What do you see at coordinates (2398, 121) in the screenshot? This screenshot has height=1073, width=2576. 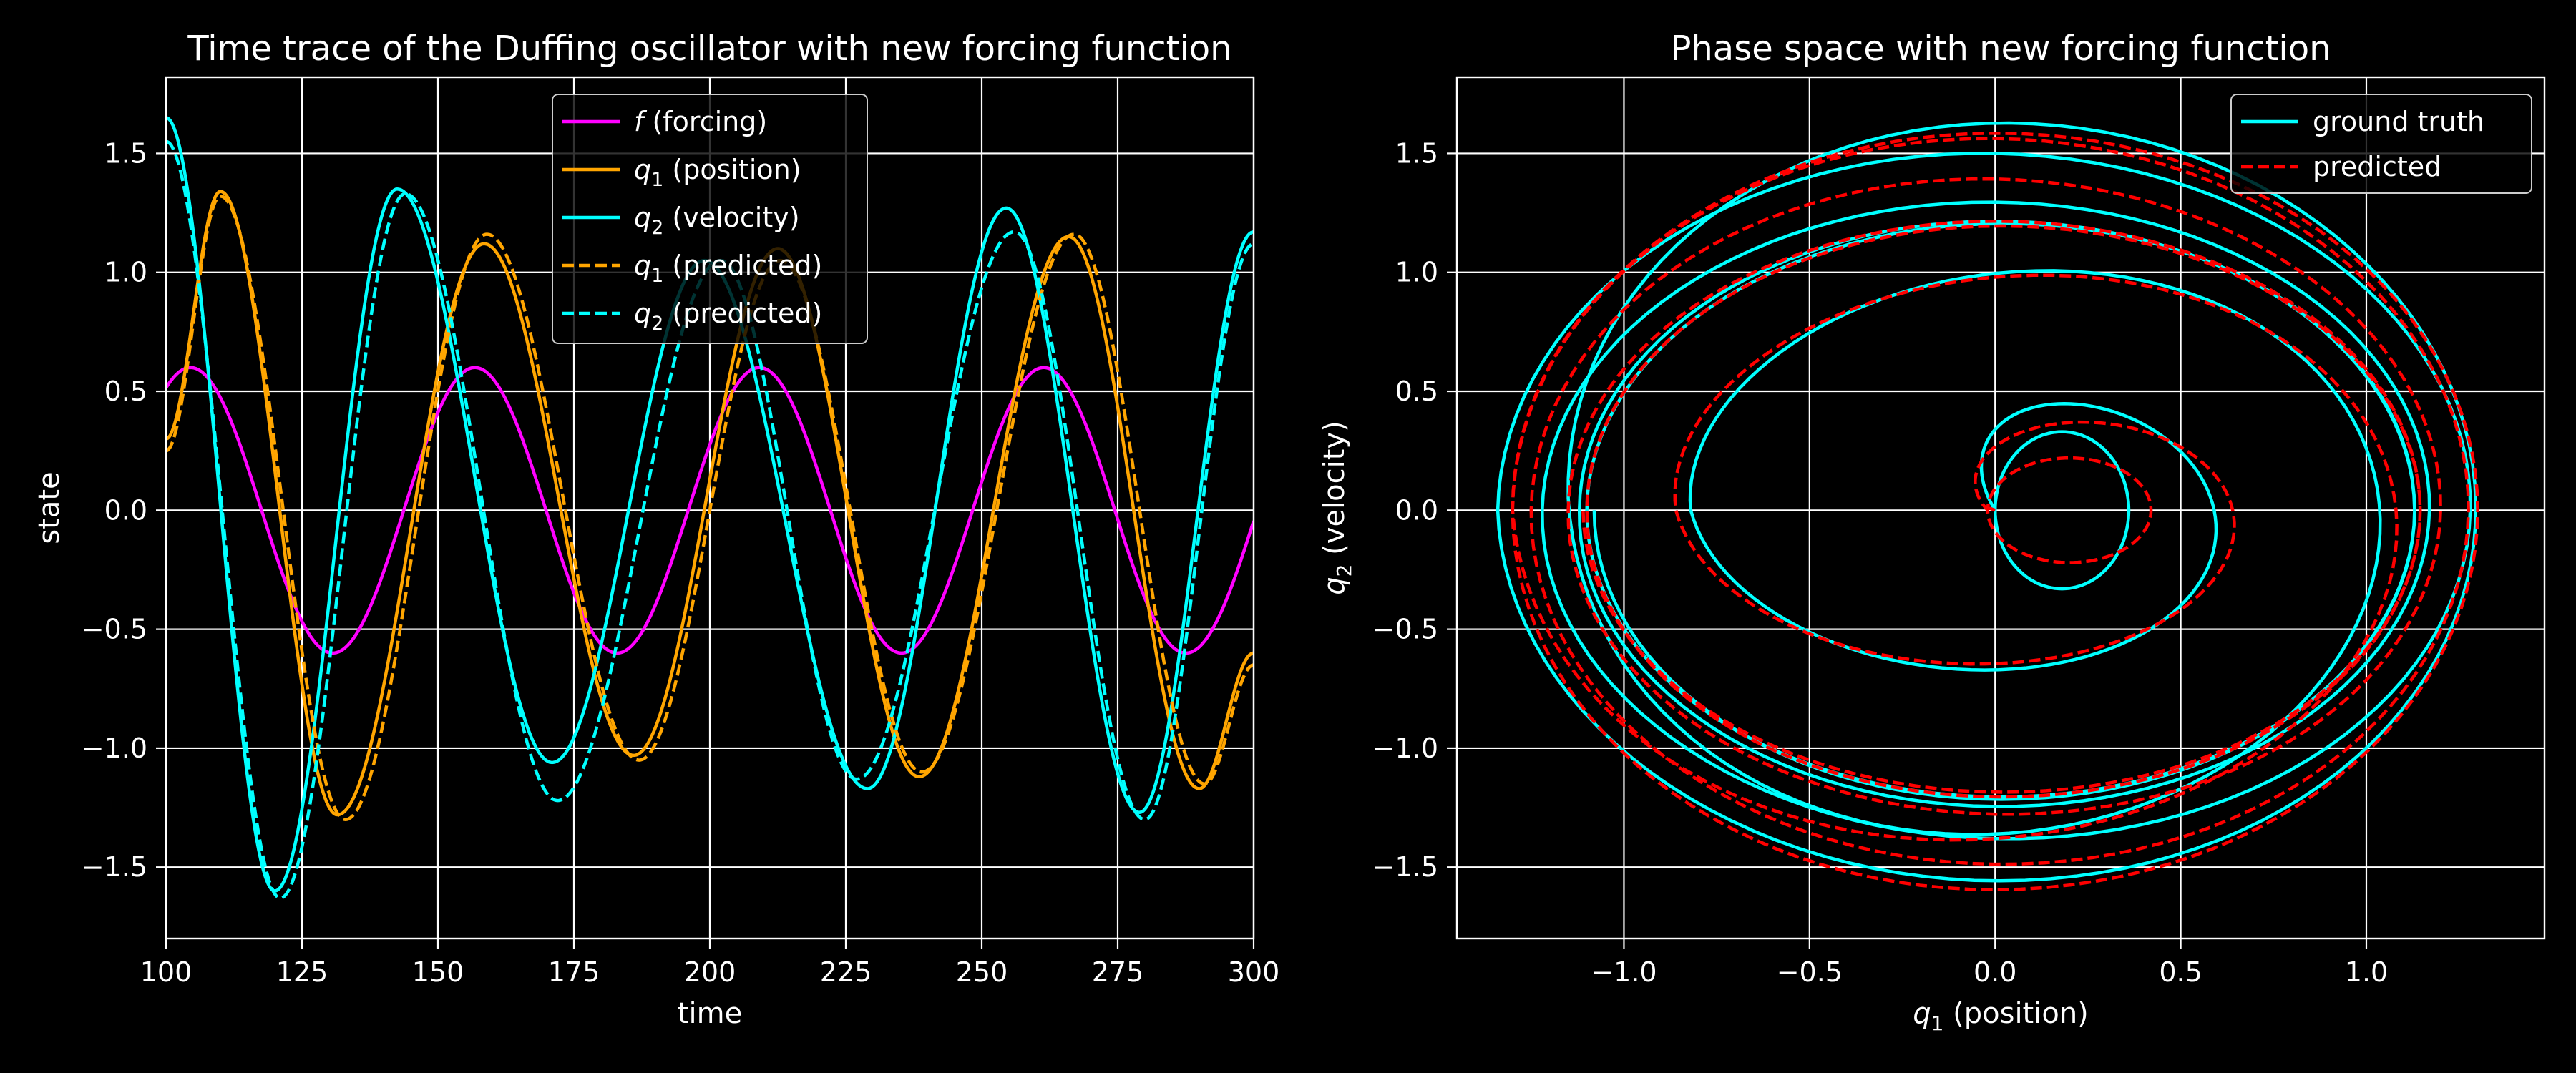 I see `legend-entry: ground truth` at bounding box center [2398, 121].